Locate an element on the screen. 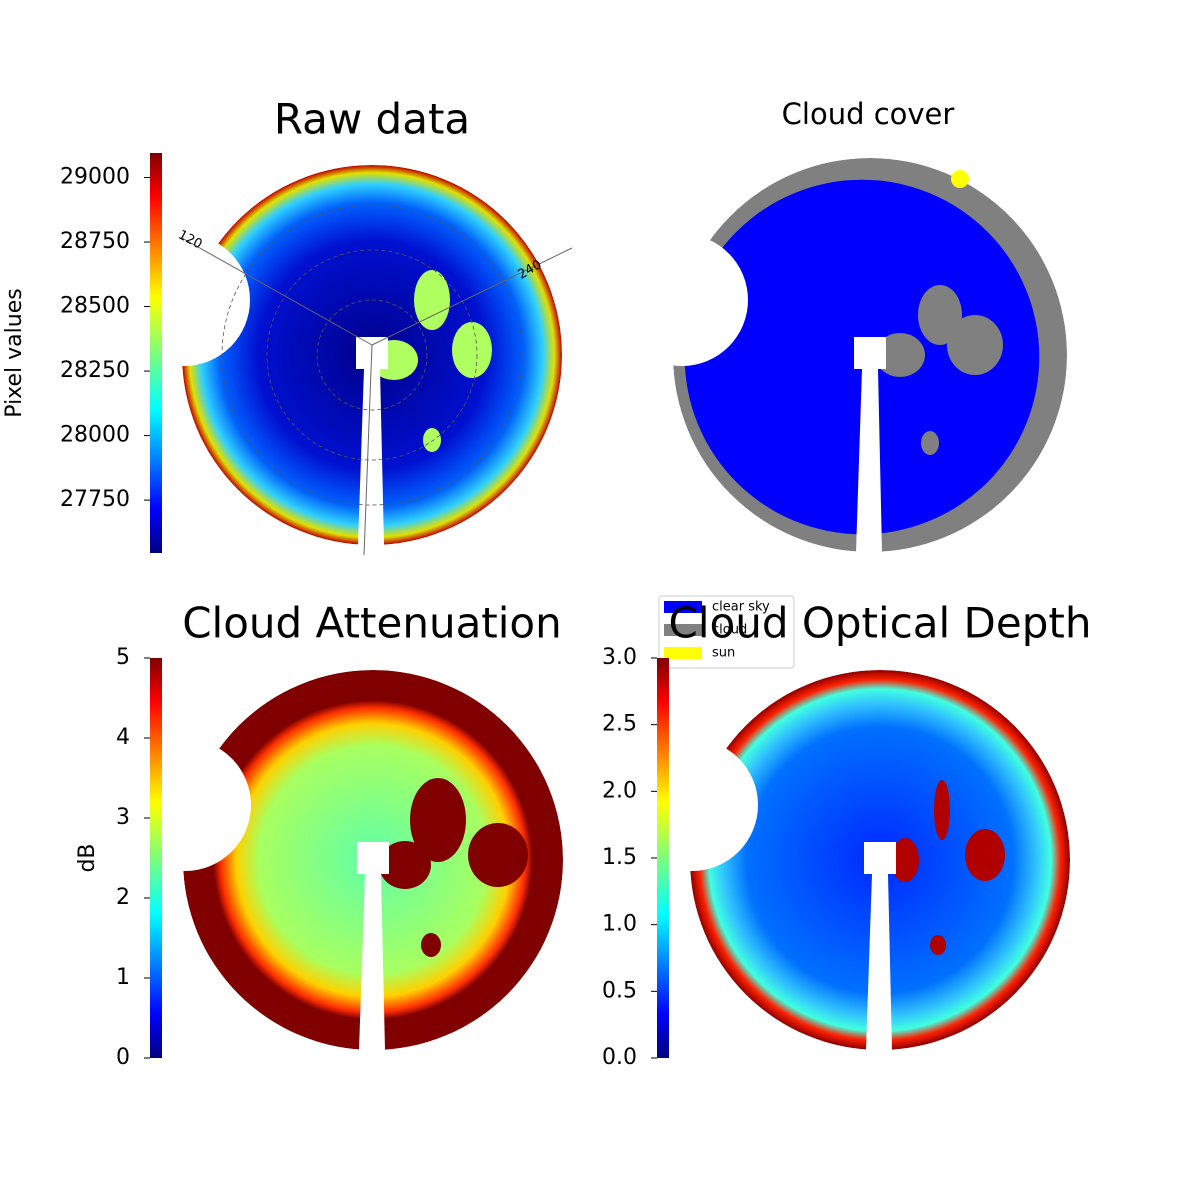 The image size is (1200, 1200). tick-label: 2.5 is located at coordinates (619, 724).